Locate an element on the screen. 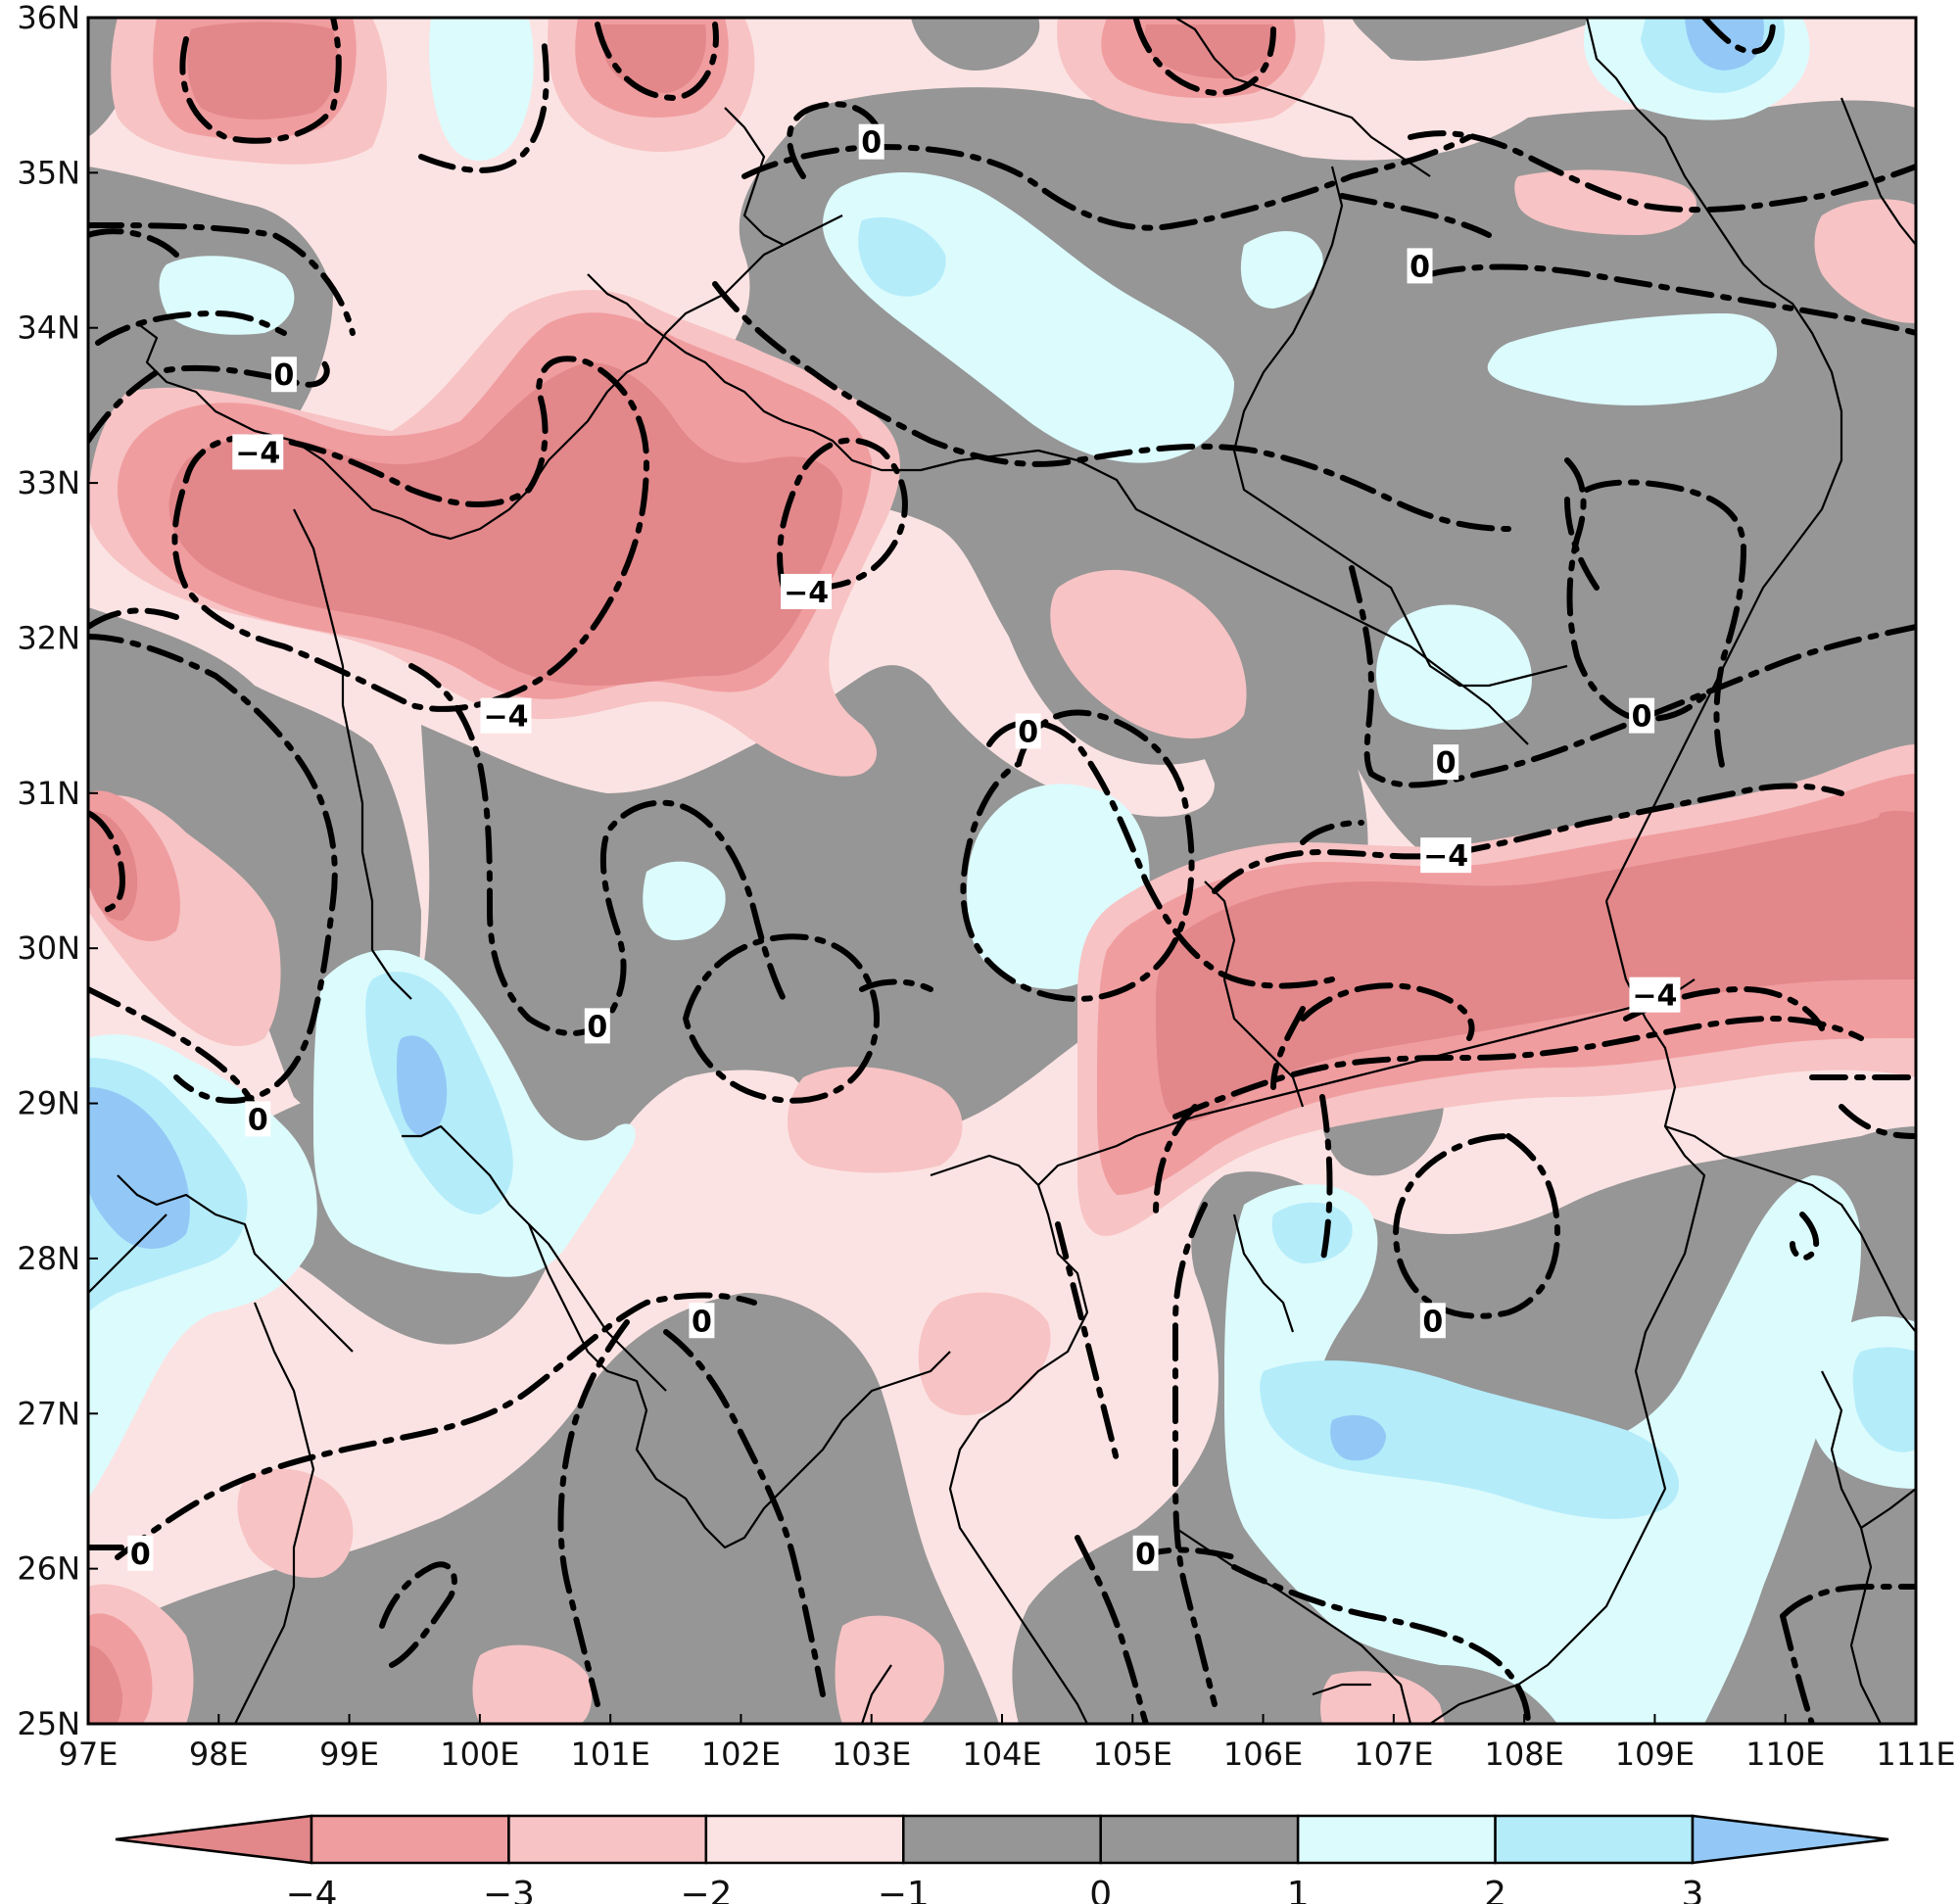 The image size is (1959, 1904). y-tick-label: 33N is located at coordinates (48, 482).